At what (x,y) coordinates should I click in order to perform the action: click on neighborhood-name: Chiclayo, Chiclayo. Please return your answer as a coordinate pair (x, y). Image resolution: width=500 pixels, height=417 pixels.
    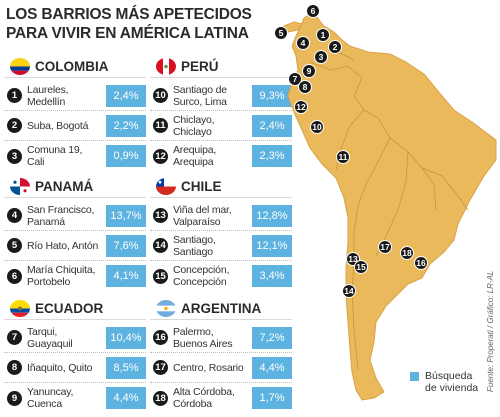
    Looking at the image, I should click on (194, 125).